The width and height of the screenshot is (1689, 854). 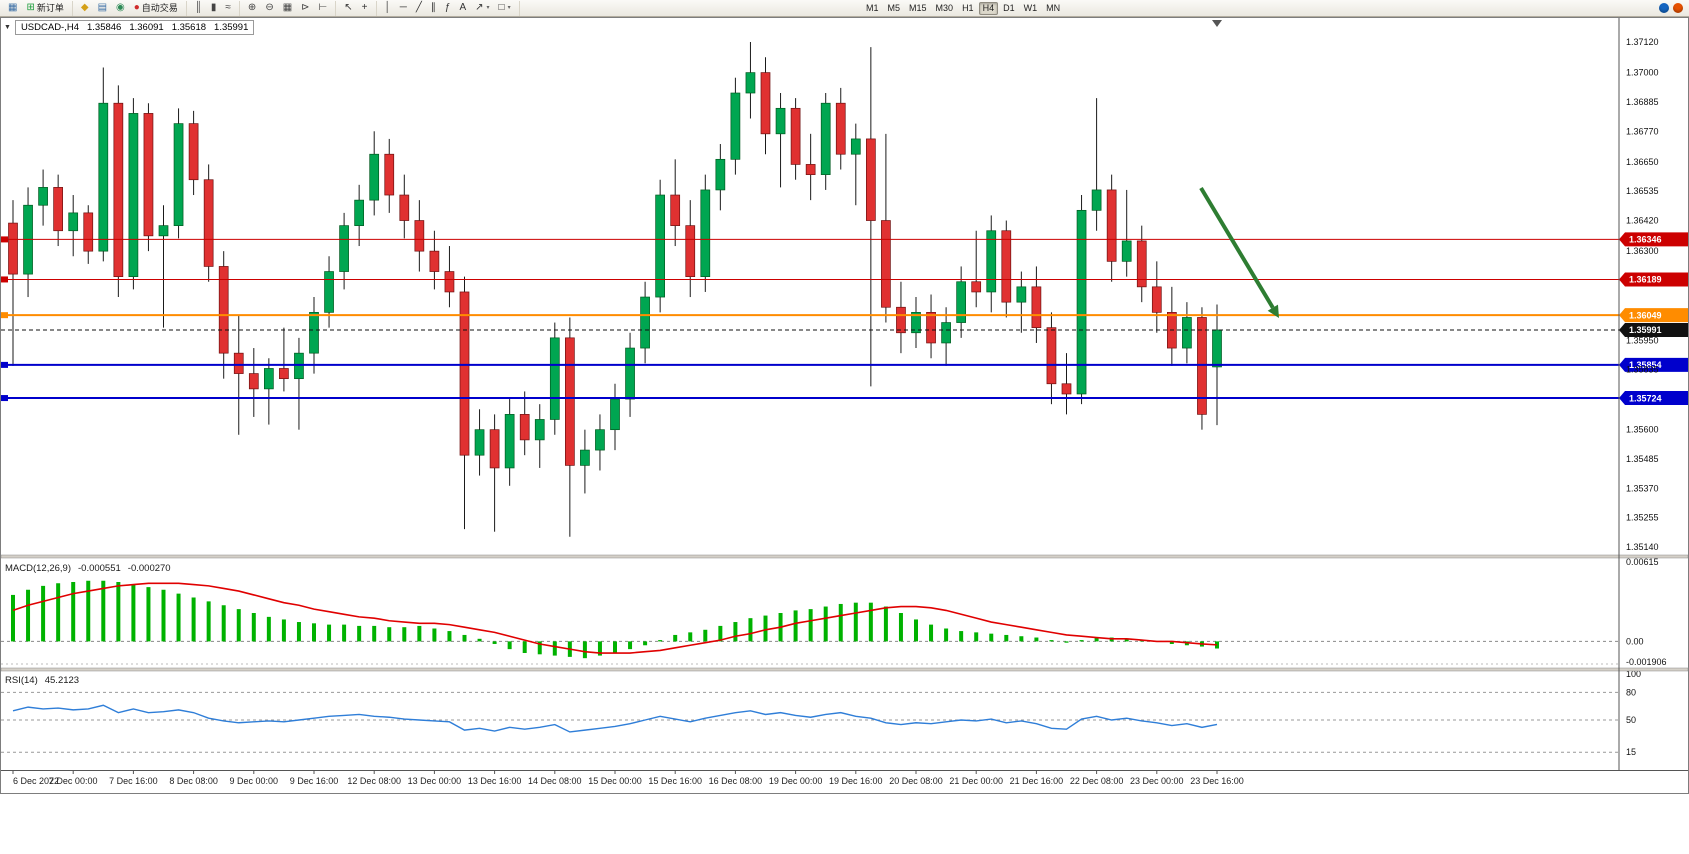 What do you see at coordinates (133, 781) in the screenshot?
I see `svg-text: 7 Dec 16:00` at bounding box center [133, 781].